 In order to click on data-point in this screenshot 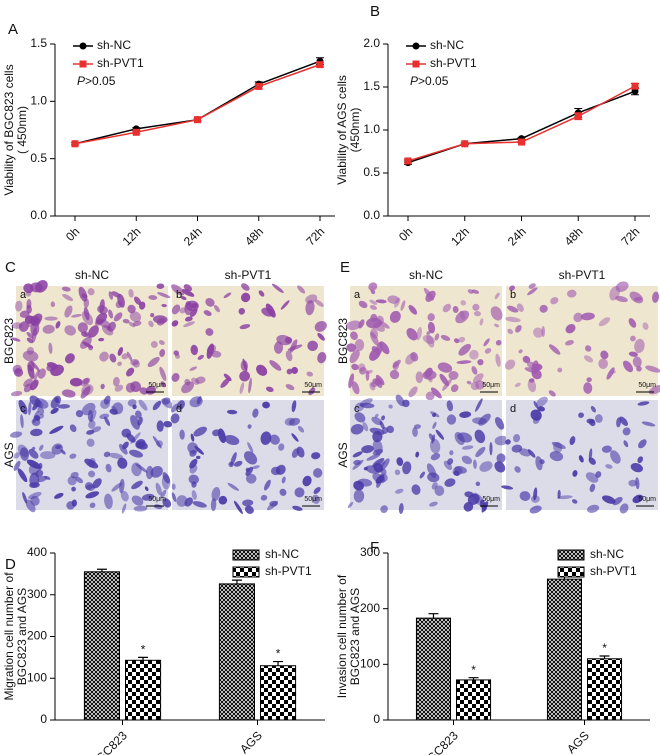, I will do `click(521, 142)`.